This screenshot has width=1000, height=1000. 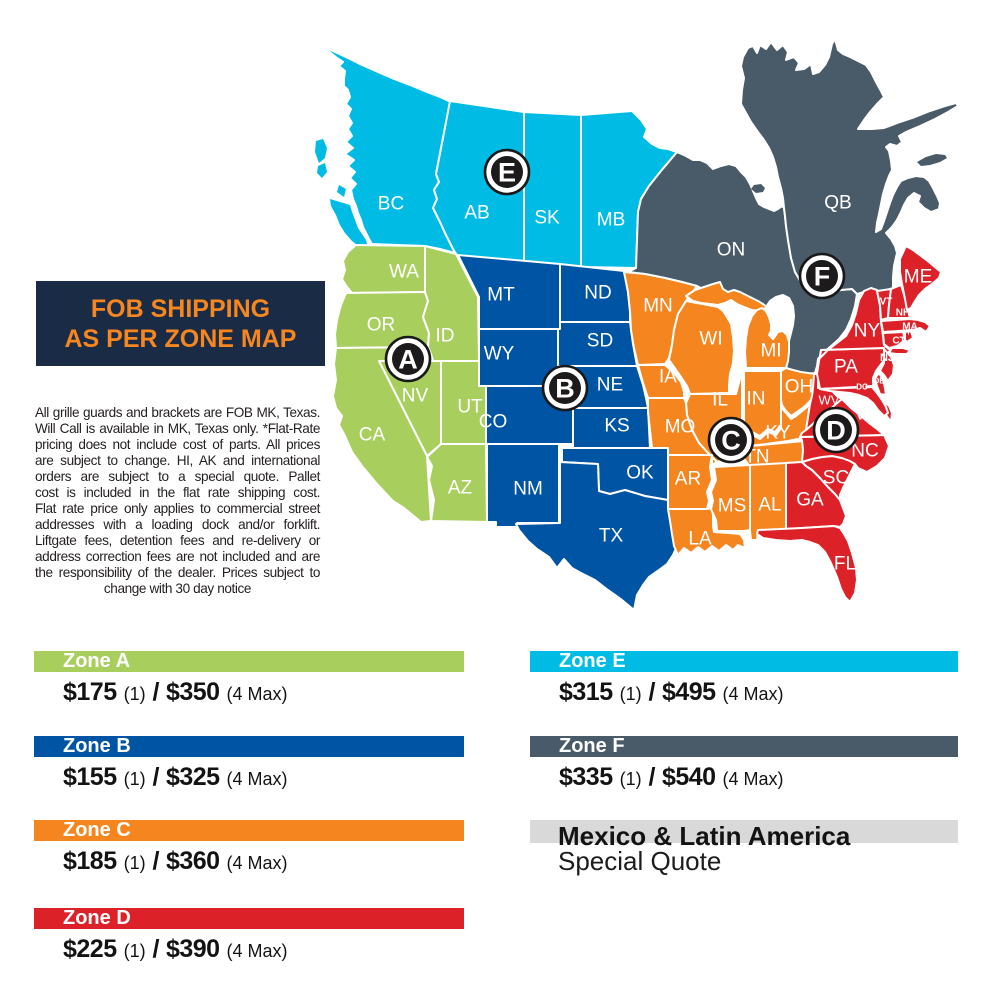 I want to click on svg-text: IL, so click(x=720, y=400).